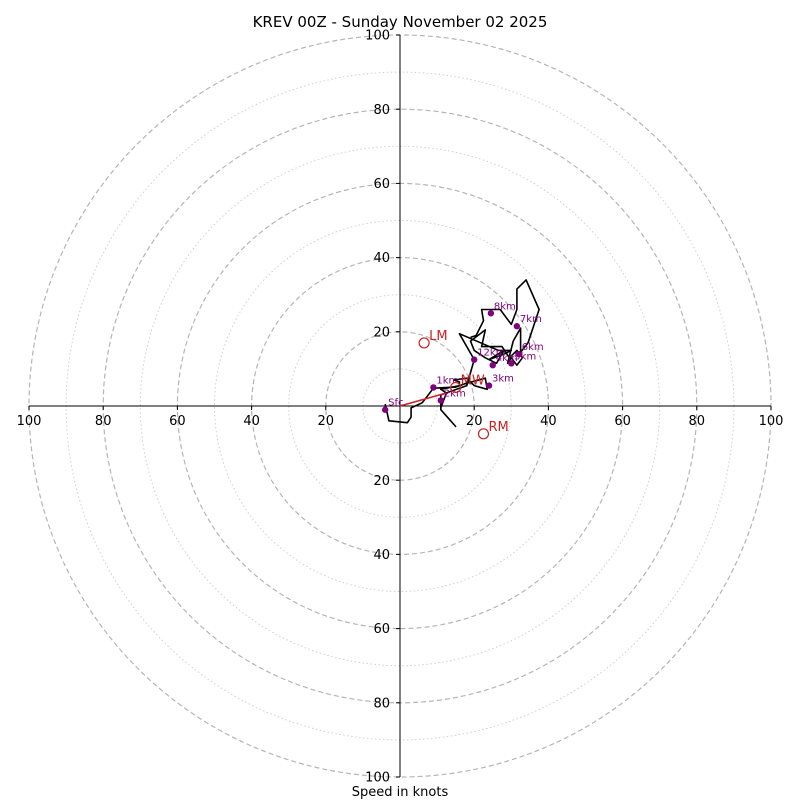 The width and height of the screenshot is (800, 800). Describe the element at coordinates (507, 358) in the screenshot. I see `height-label-4km: 4km` at that location.